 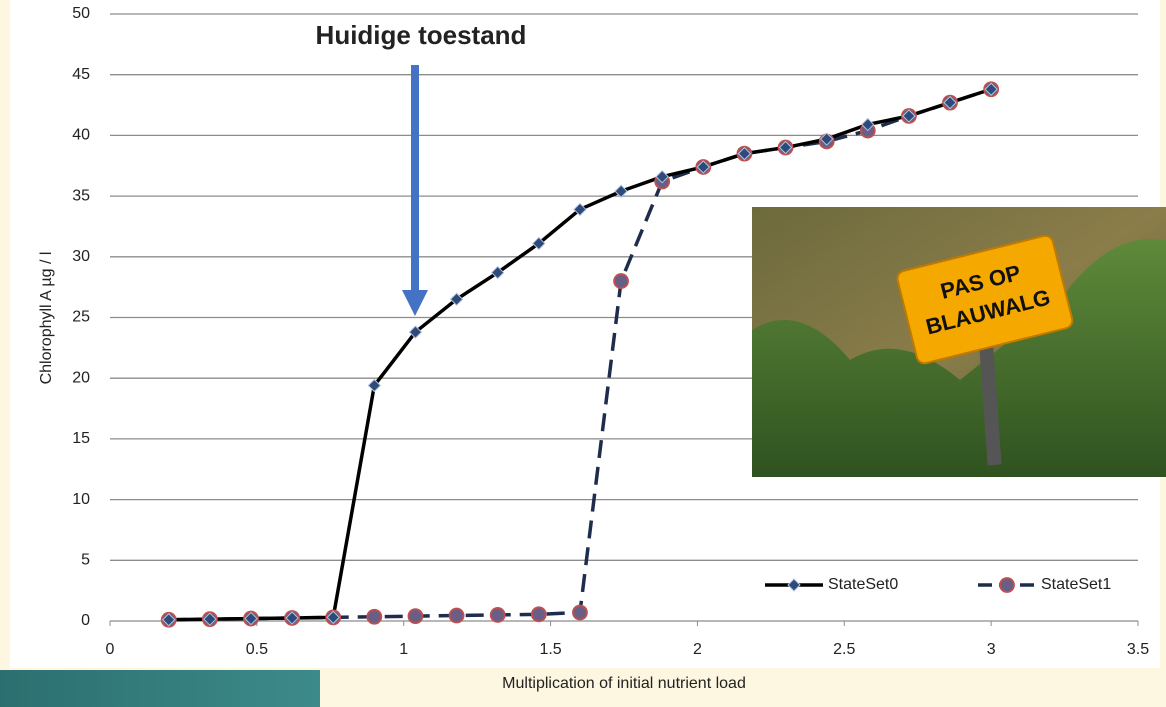 I want to click on y-tick-label: 10, so click(x=81, y=499).